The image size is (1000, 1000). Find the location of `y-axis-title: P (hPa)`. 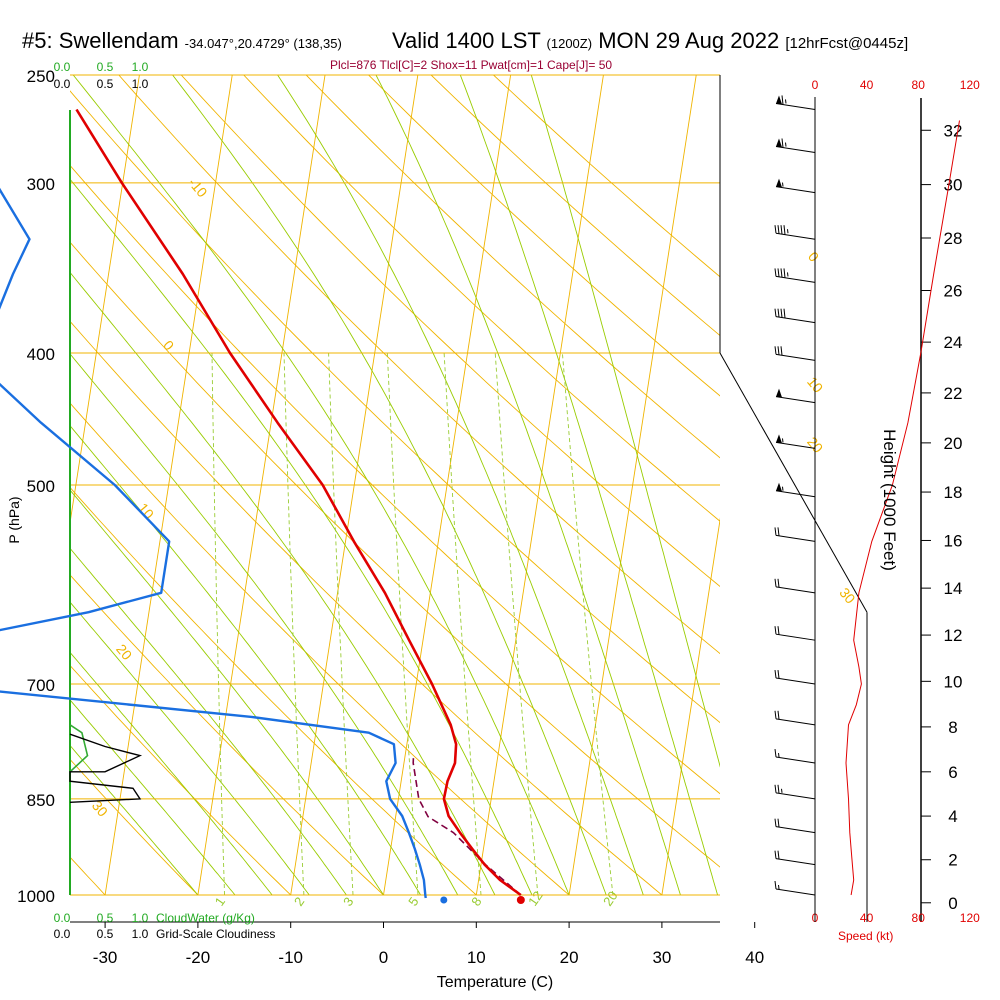

y-axis-title: P (hPa) is located at coordinates (14, 519).